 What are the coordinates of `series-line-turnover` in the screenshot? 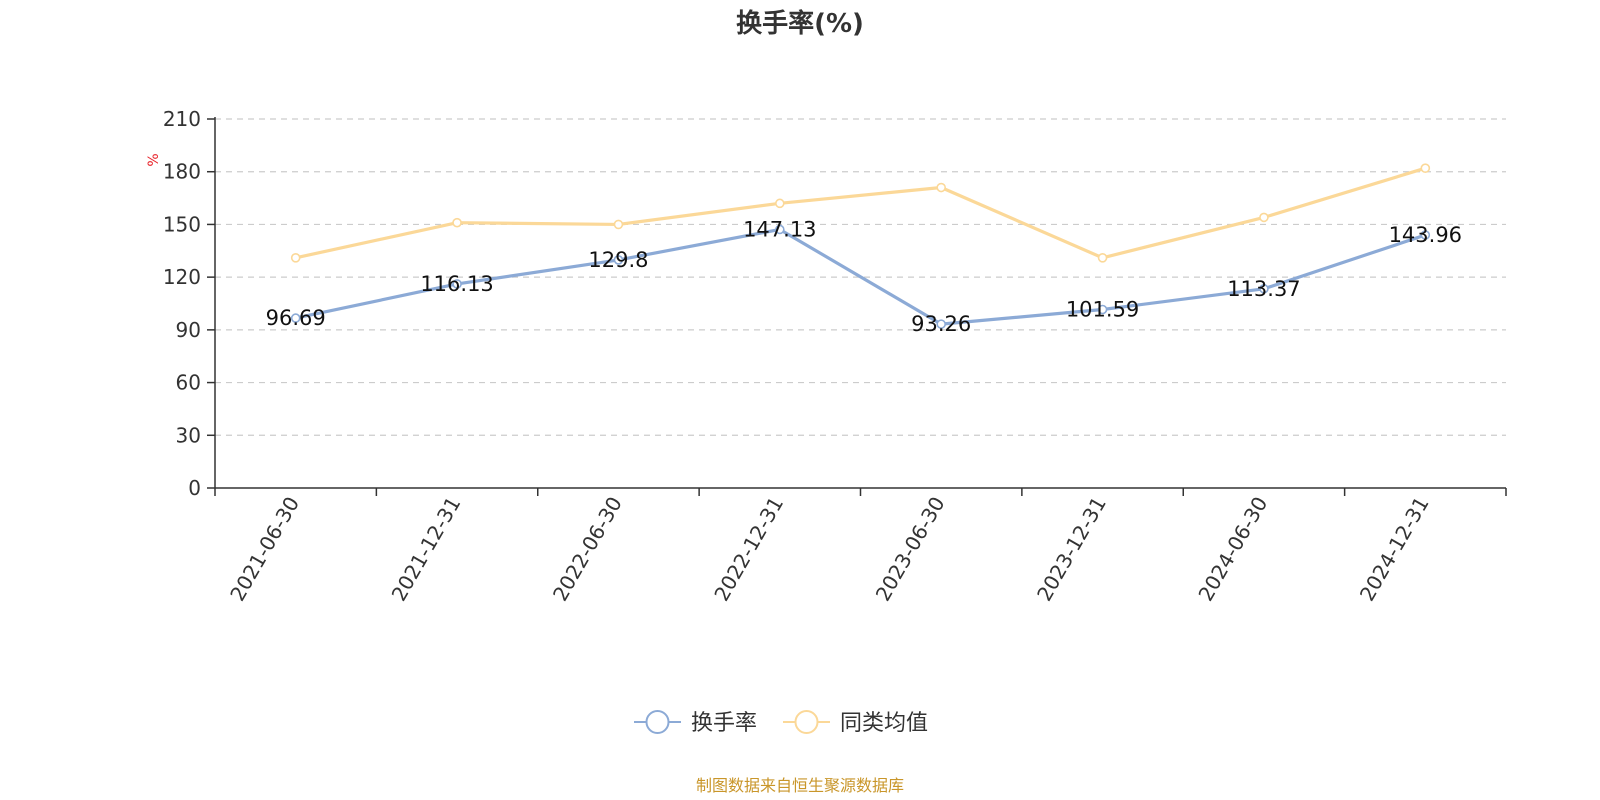 It's located at (860, 276).